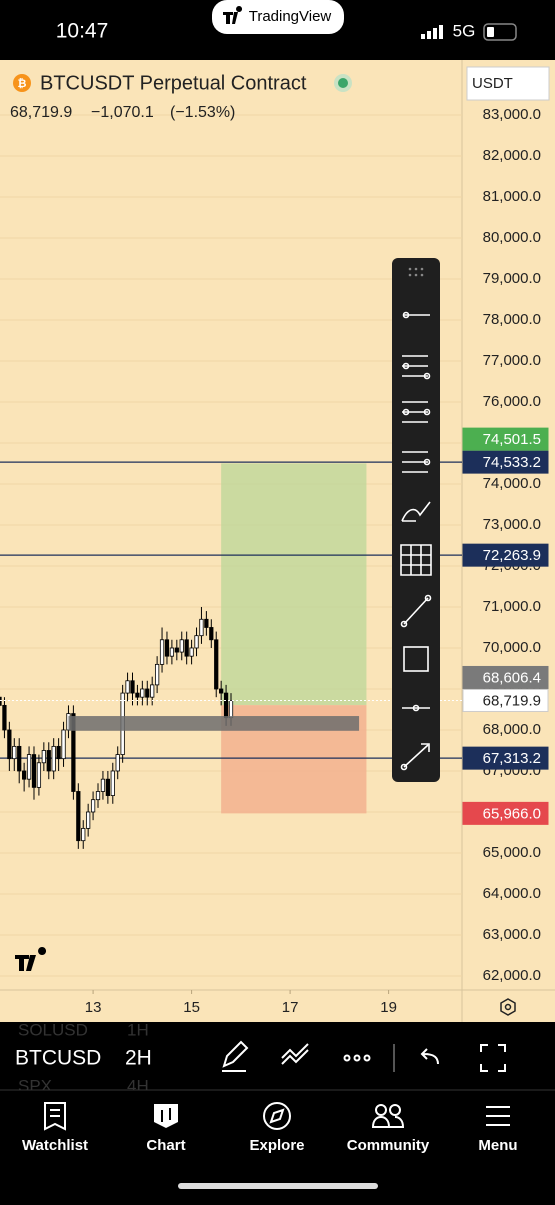 Image resolution: width=555 pixels, height=1205 pixels. Describe the element at coordinates (497, 1145) in the screenshot. I see `tab-label: Menu` at that location.